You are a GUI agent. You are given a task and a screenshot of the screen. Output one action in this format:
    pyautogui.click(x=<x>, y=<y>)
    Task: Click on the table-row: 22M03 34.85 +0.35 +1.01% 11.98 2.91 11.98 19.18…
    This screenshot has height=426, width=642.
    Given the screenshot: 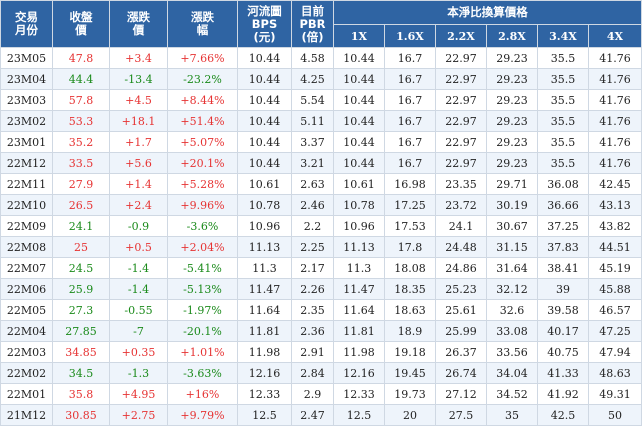 What is the action you would take?
    pyautogui.click(x=321, y=352)
    